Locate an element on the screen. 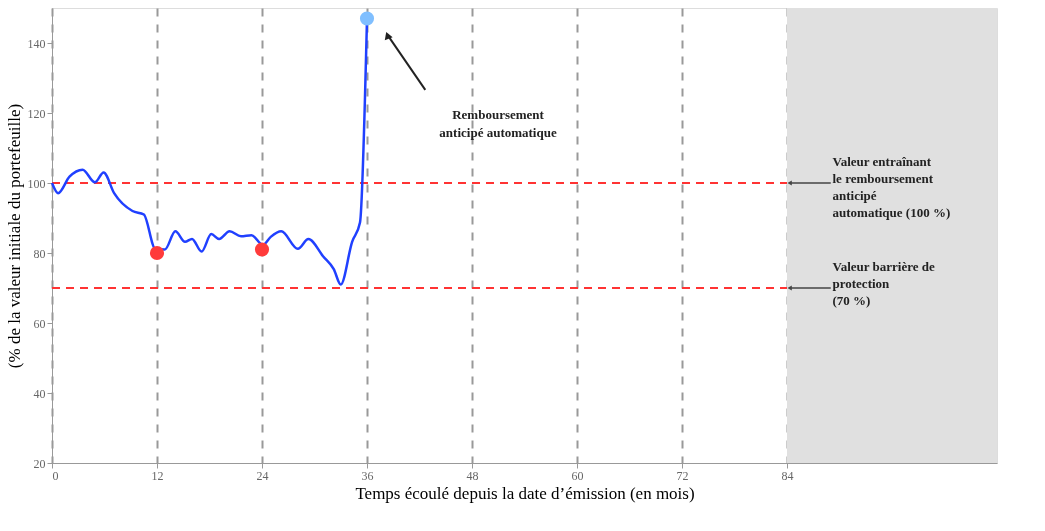 This screenshot has height=531, width=1045. ref-line-label: Valeur barrière de protection (70 %) is located at coordinates (884, 283).